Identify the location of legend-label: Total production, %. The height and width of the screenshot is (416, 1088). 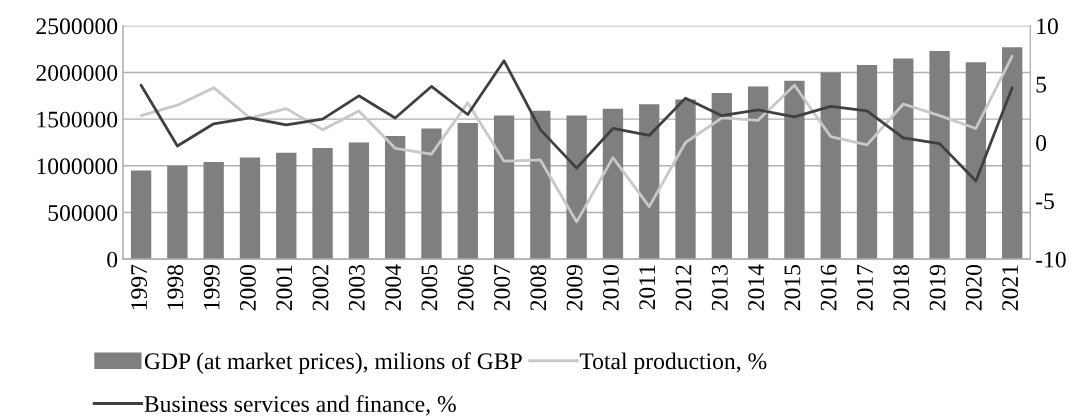
(673, 363).